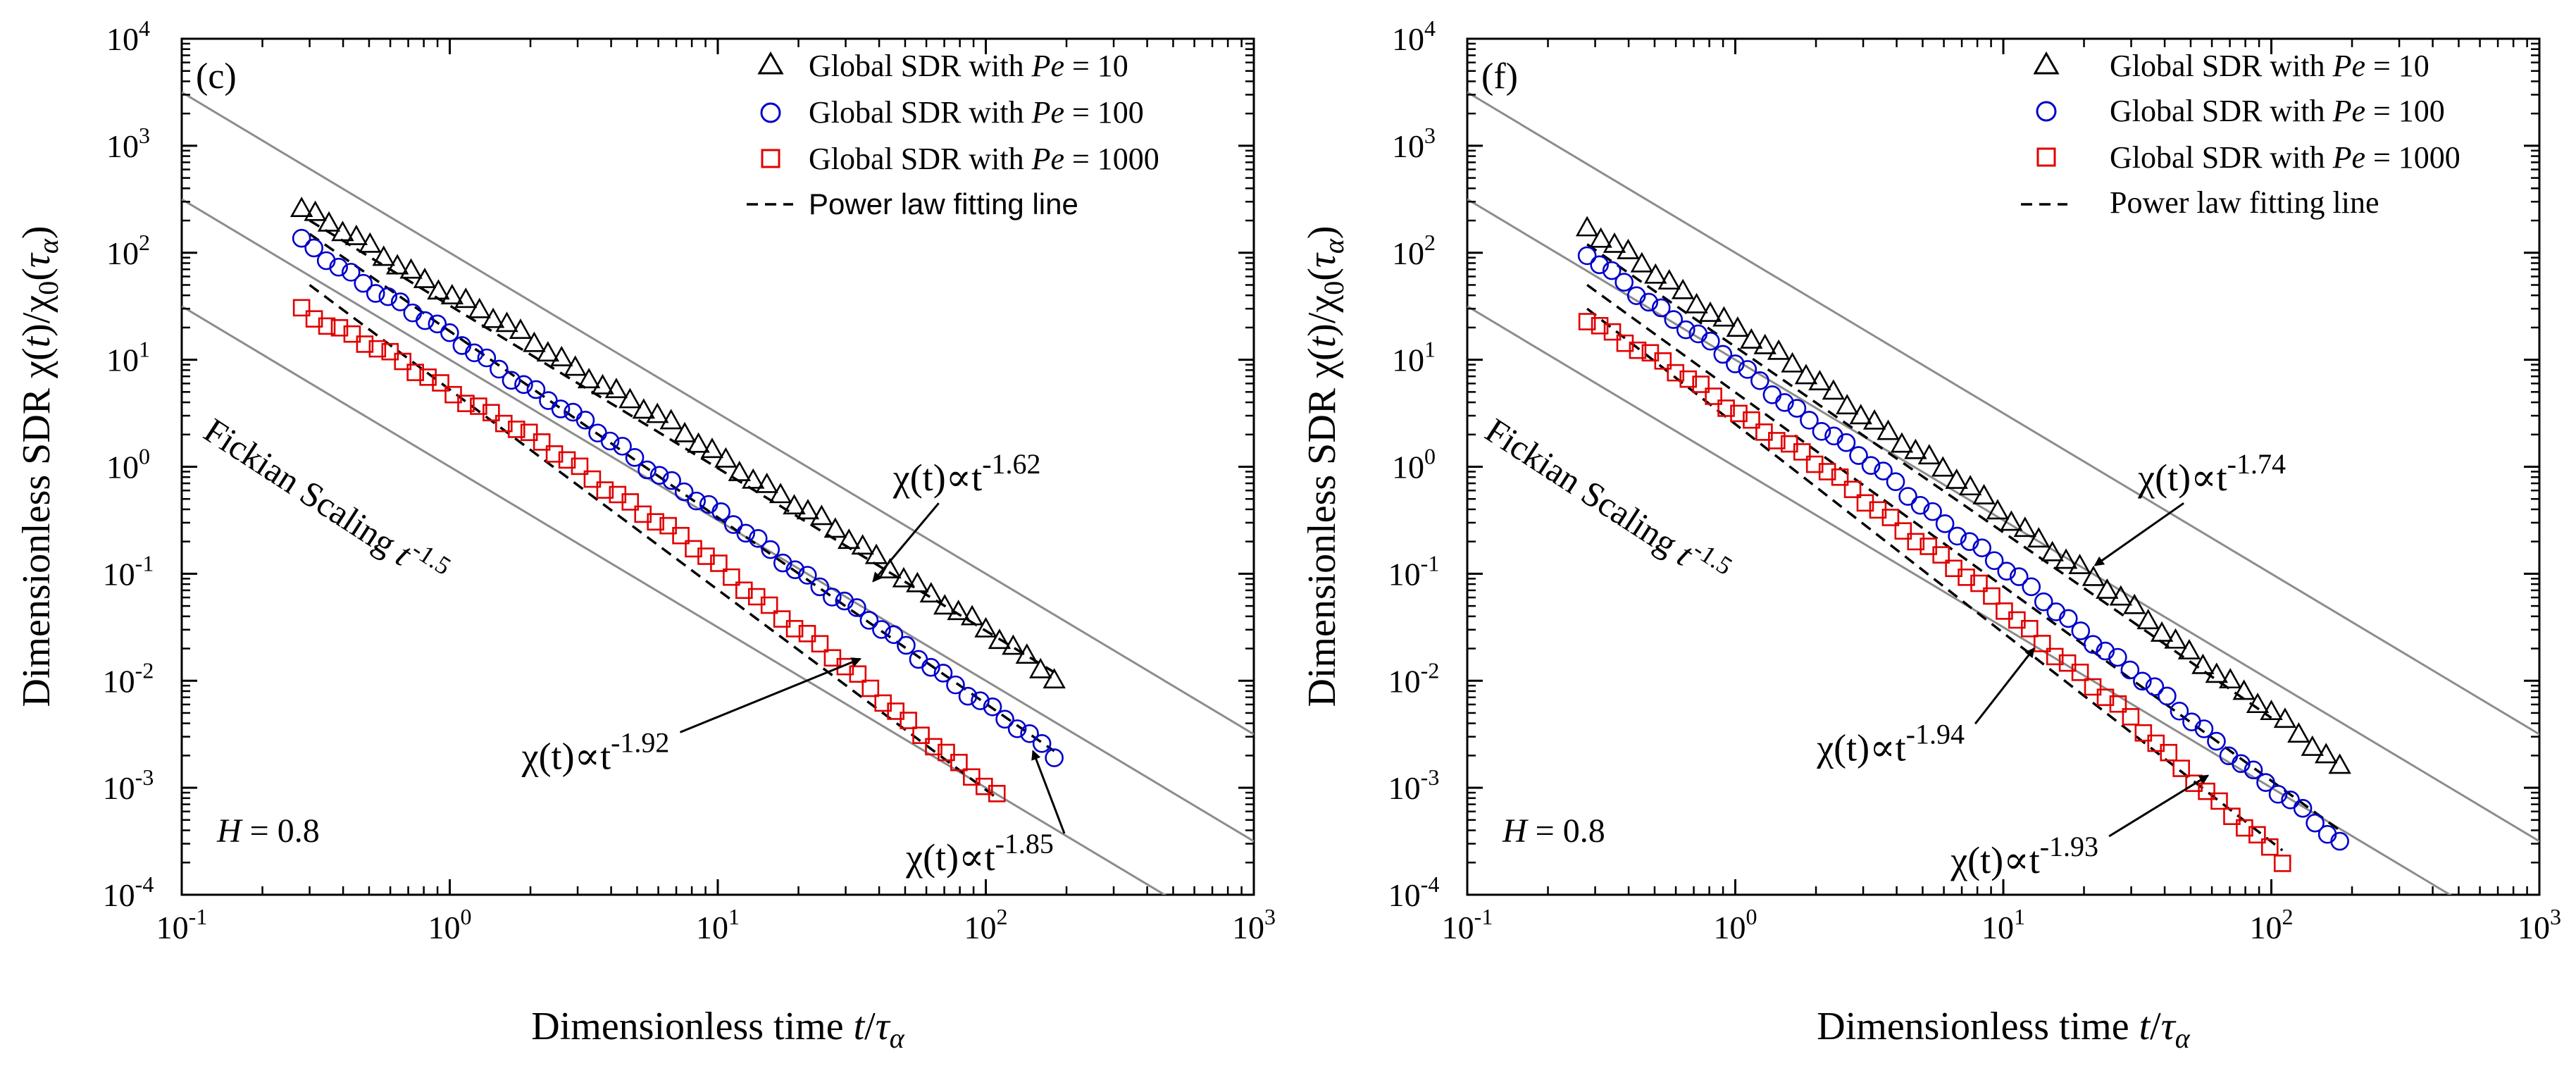 This screenshot has width=2576, height=1073. Describe the element at coordinates (770, 63) in the screenshot. I see `legend-marker-pe10` at that location.